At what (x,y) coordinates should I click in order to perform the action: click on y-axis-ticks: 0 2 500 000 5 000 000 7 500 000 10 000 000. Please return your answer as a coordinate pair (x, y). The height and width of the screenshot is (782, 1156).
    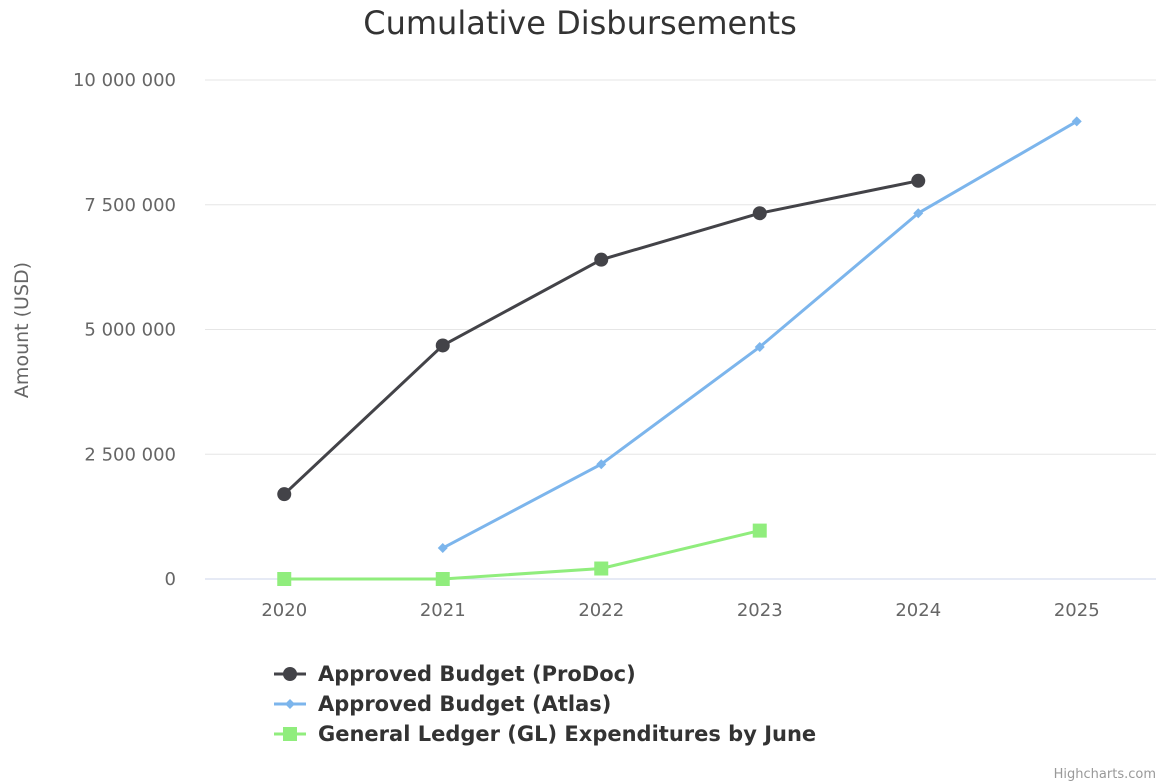
    Looking at the image, I should click on (124, 330).